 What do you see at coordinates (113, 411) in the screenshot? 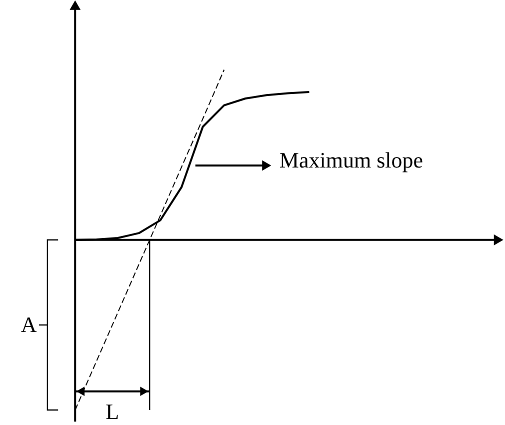
I see `annotation: L` at bounding box center [113, 411].